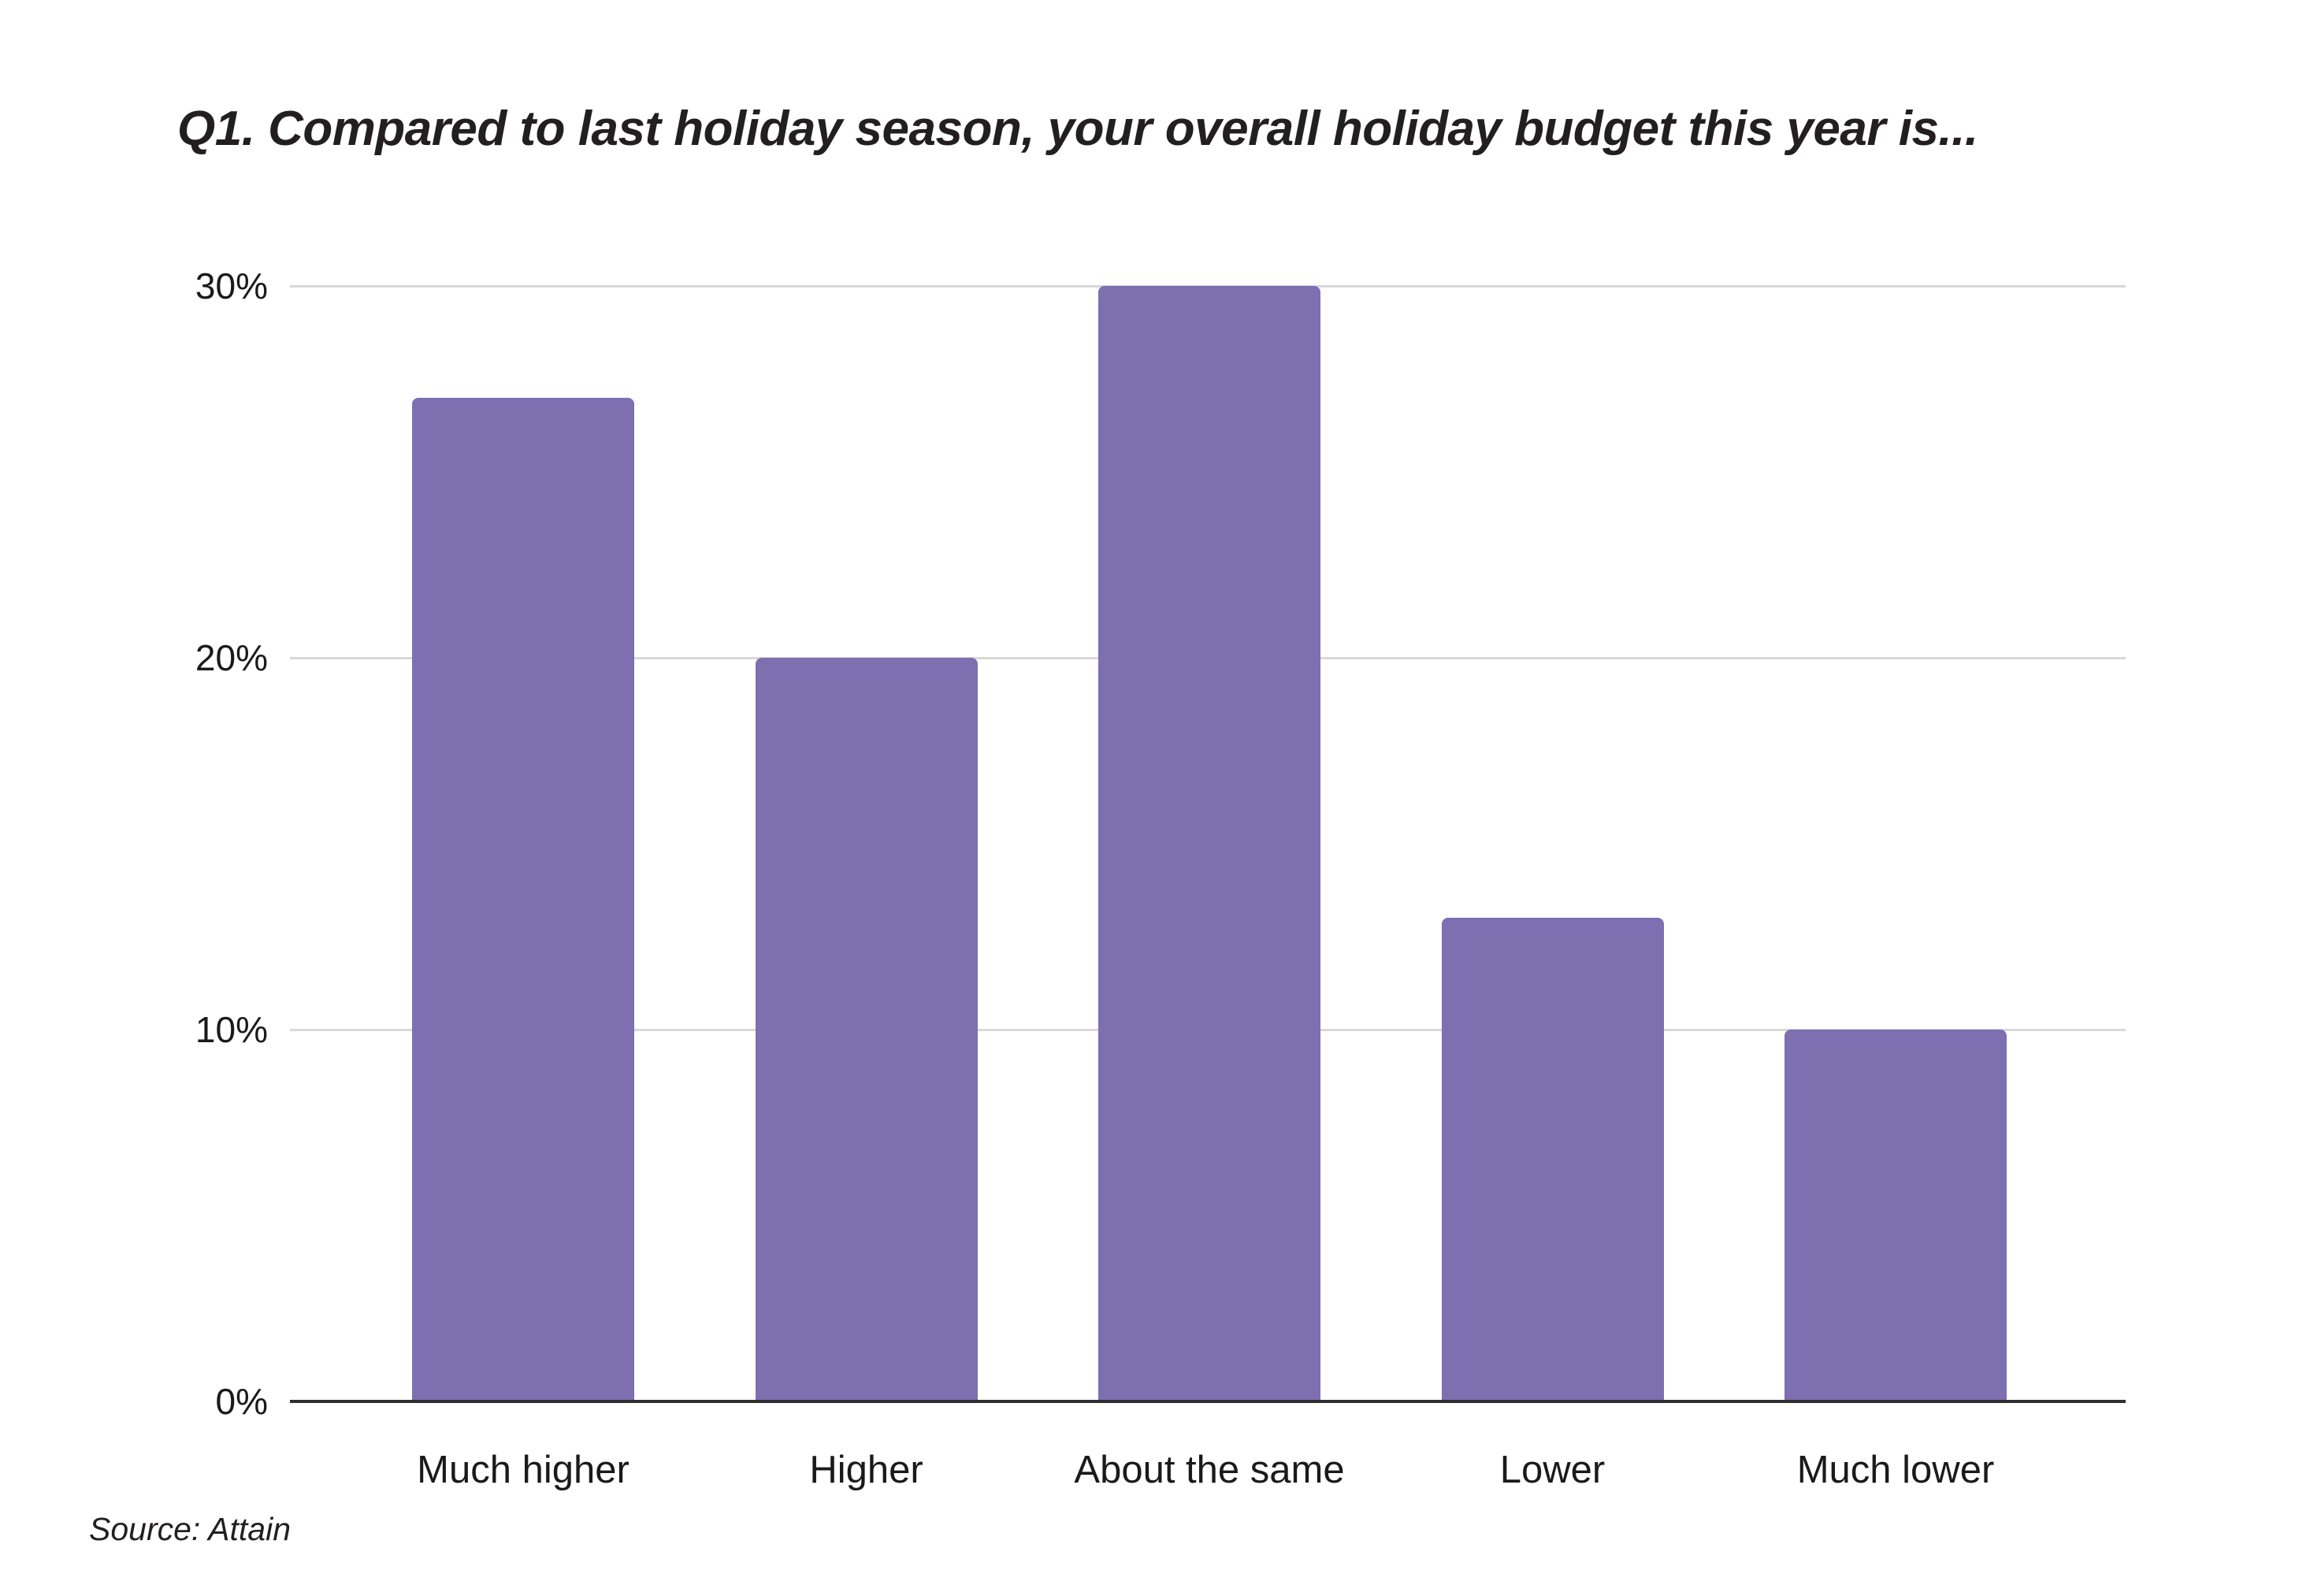 This screenshot has height=1596, width=2310. Describe the element at coordinates (190, 1529) in the screenshot. I see `source-note: Source: Attain` at that location.